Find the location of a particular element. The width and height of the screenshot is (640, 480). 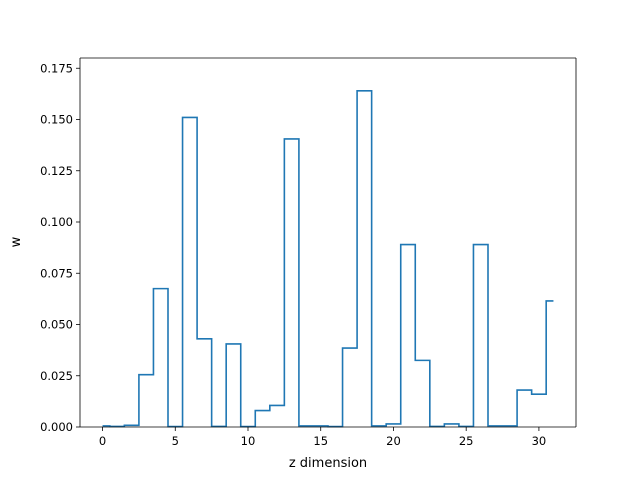

y-tick-label: 0.175 is located at coordinates (56, 68).